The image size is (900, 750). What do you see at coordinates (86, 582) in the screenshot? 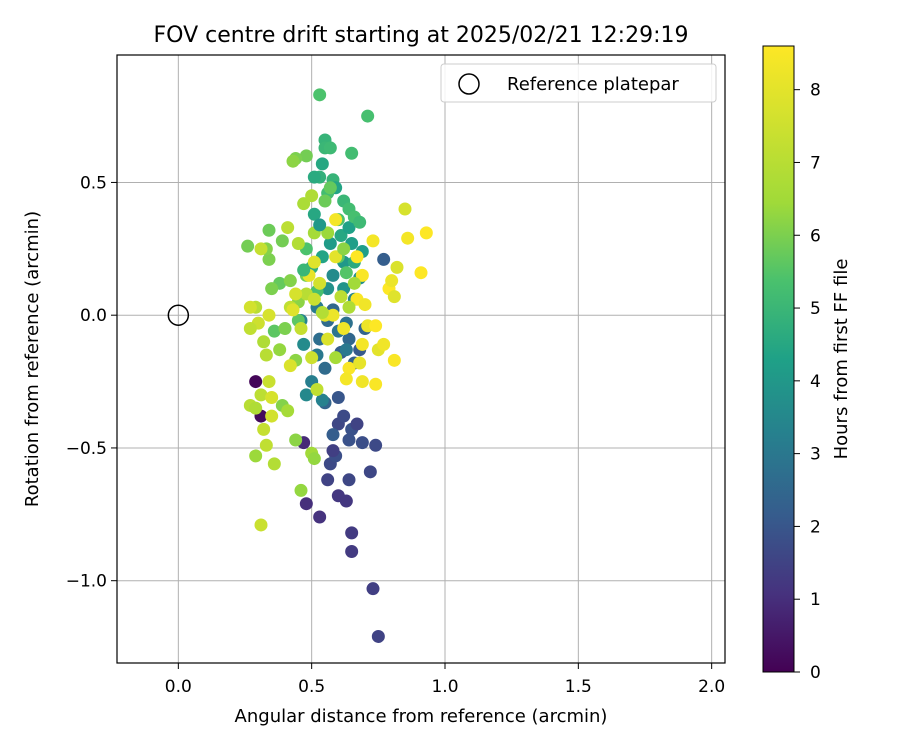
I see `y-tick-label: −1.0` at bounding box center [86, 582].